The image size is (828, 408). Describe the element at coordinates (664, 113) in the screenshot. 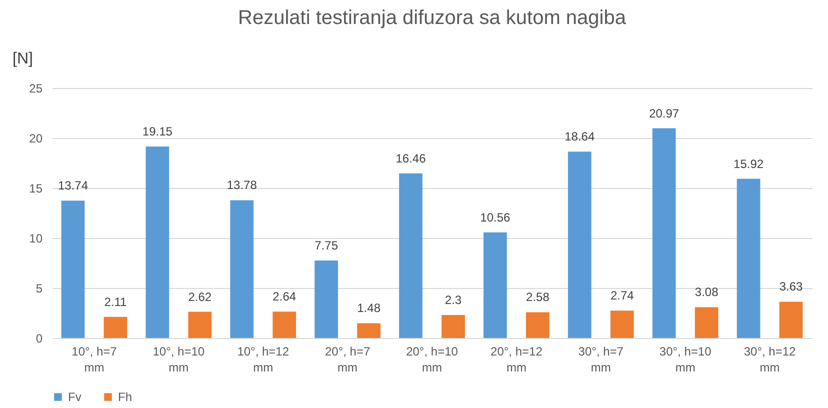

I see `data-label: 20.97` at that location.